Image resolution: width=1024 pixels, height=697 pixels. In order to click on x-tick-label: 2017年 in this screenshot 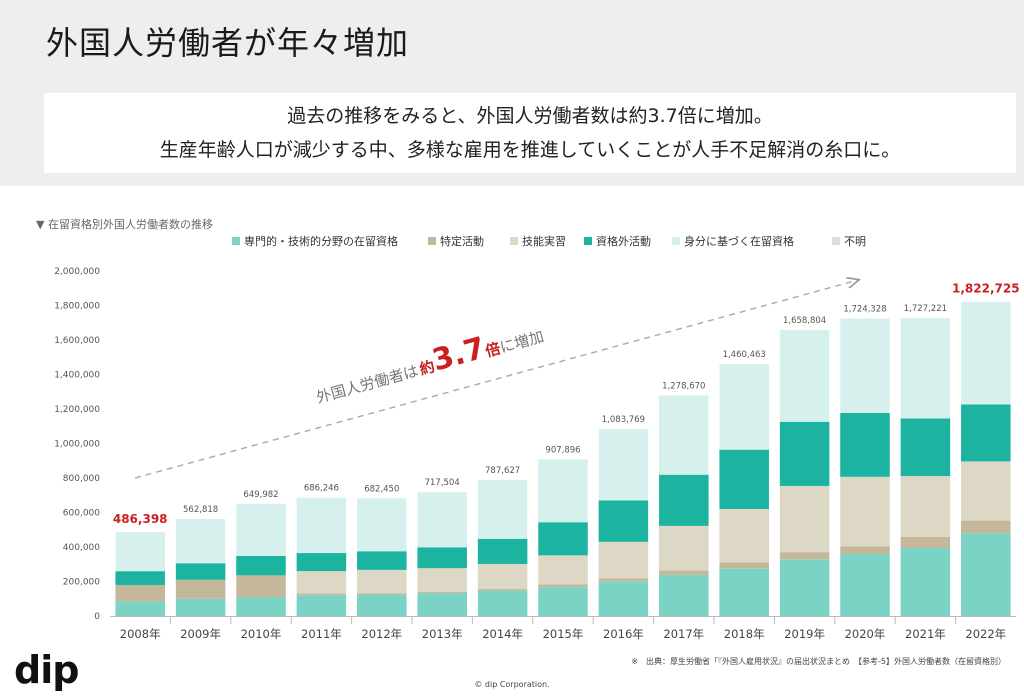, I will do `click(683, 634)`.